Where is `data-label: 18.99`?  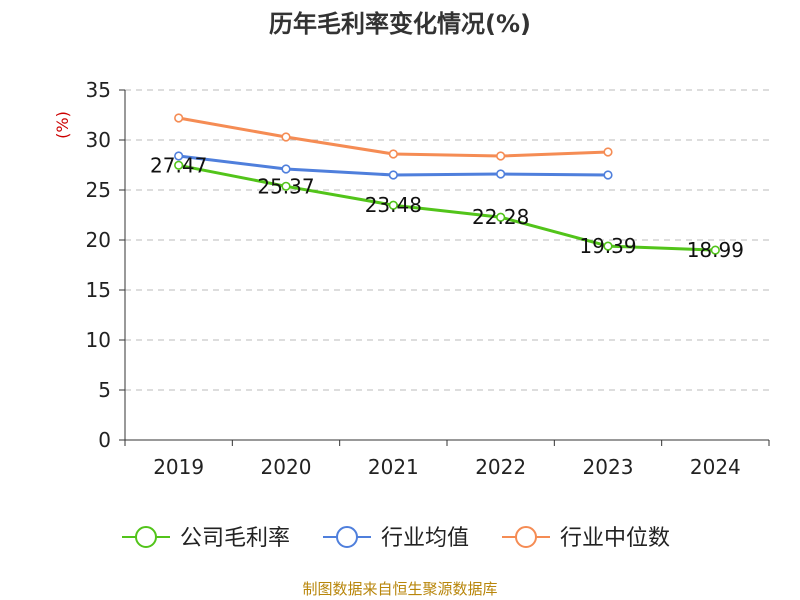
data-label: 18.99 is located at coordinates (715, 250).